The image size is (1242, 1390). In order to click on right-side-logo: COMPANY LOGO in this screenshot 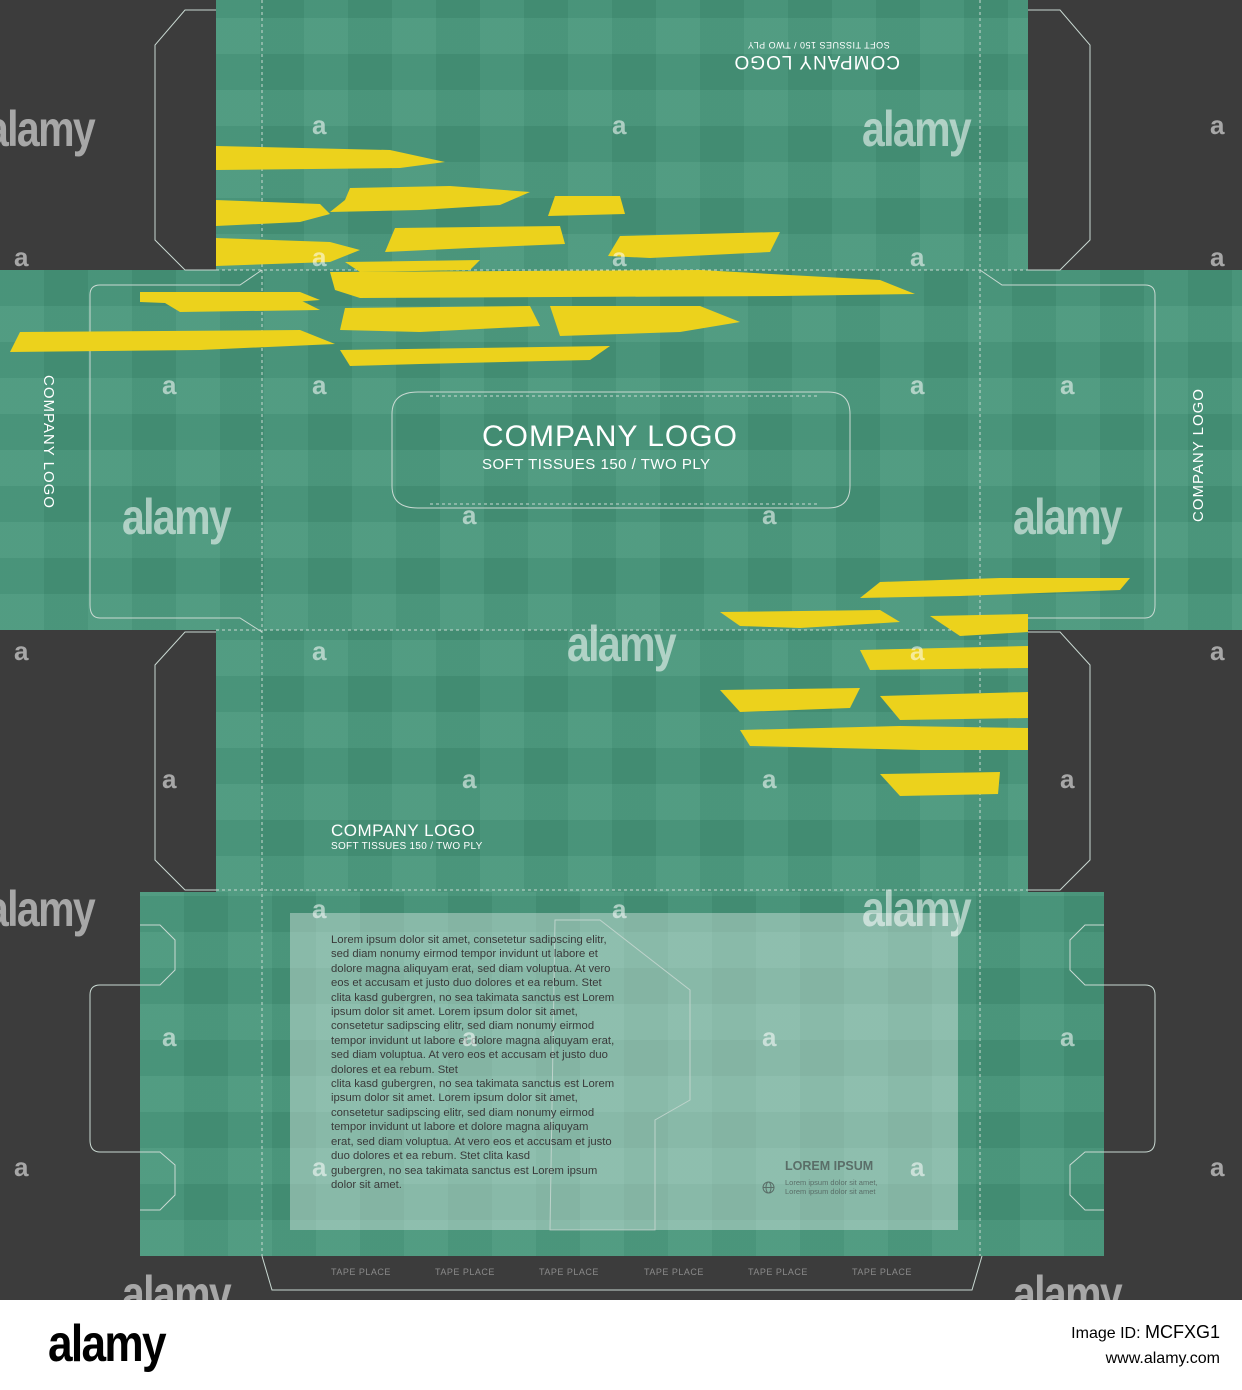, I will do `click(1198, 455)`.